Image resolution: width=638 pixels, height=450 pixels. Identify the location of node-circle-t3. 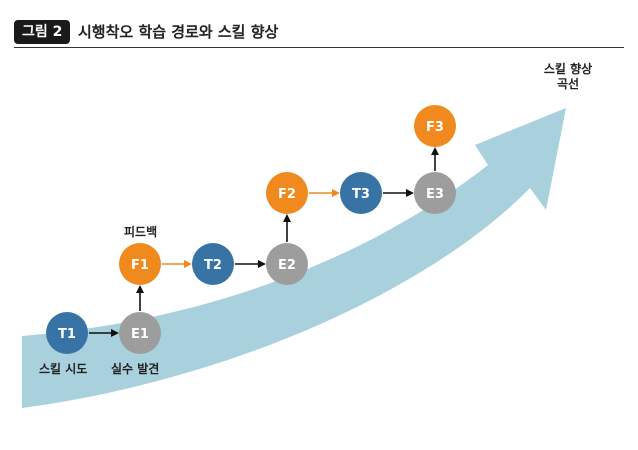
(361, 193).